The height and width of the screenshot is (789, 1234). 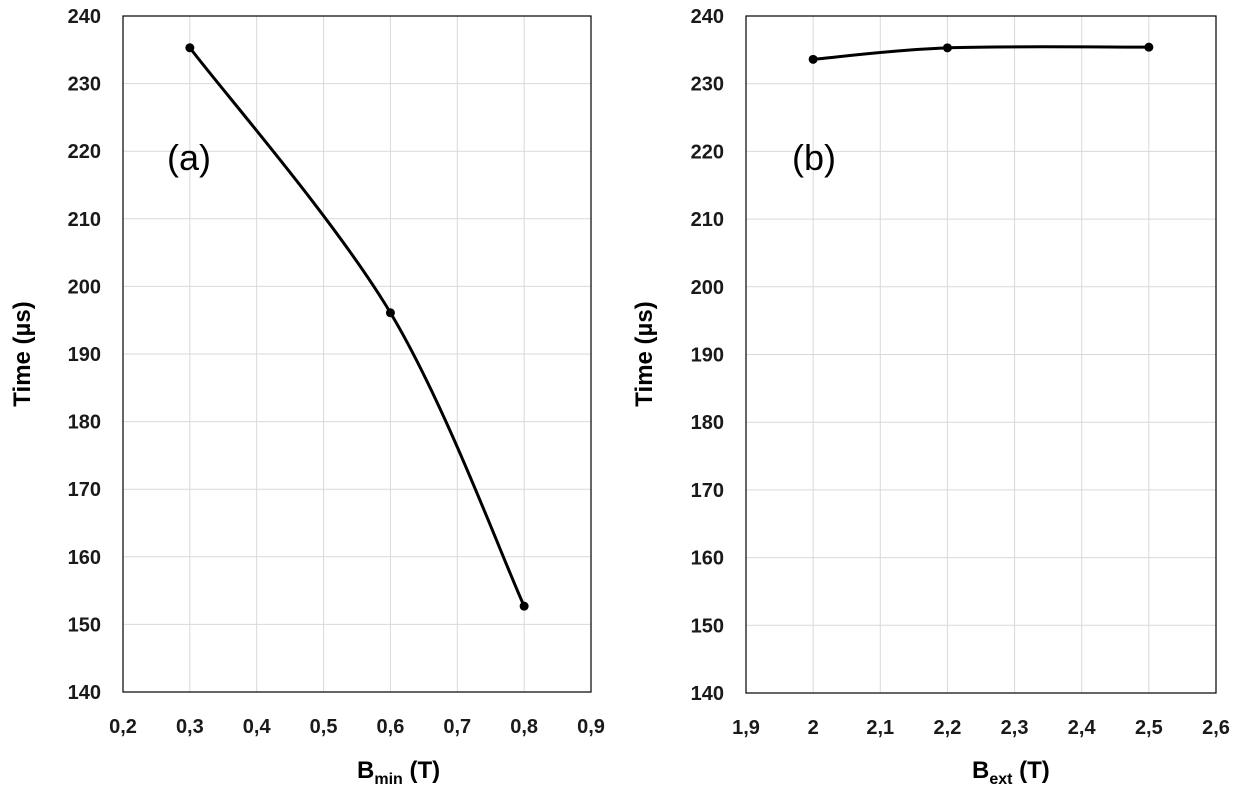 I want to click on x-axis-title: Bext (T), so click(x=1011, y=772).